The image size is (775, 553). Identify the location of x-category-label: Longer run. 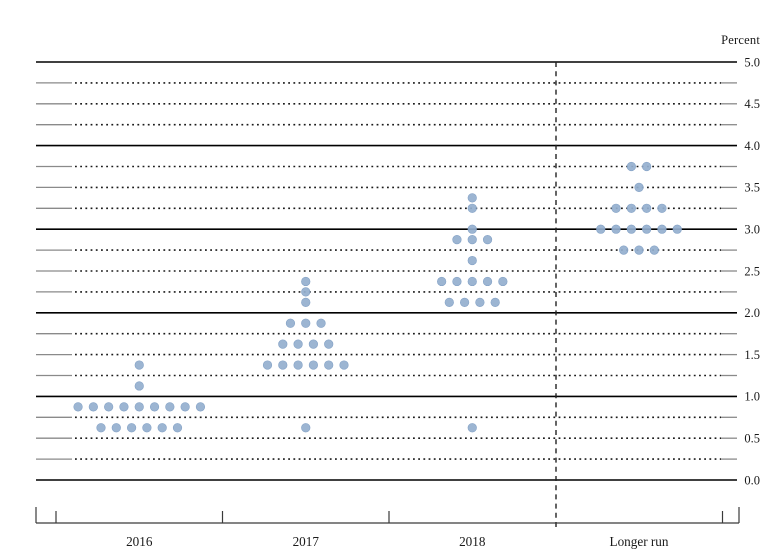
(639, 541).